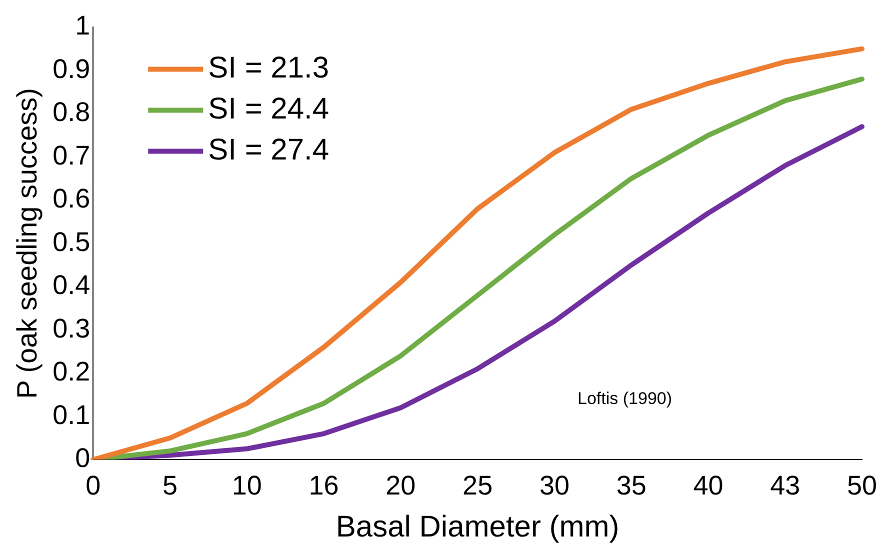 Image resolution: width=890 pixels, height=558 pixels. I want to click on x-tick-label: 50, so click(862, 485).